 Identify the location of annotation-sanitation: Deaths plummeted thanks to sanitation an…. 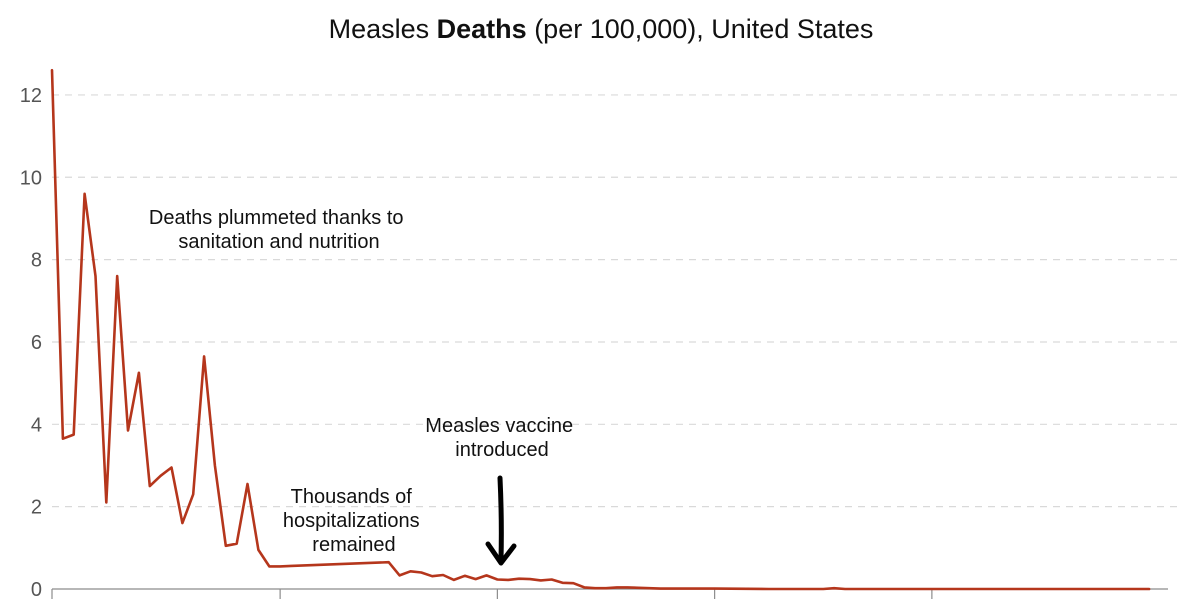
(279, 230).